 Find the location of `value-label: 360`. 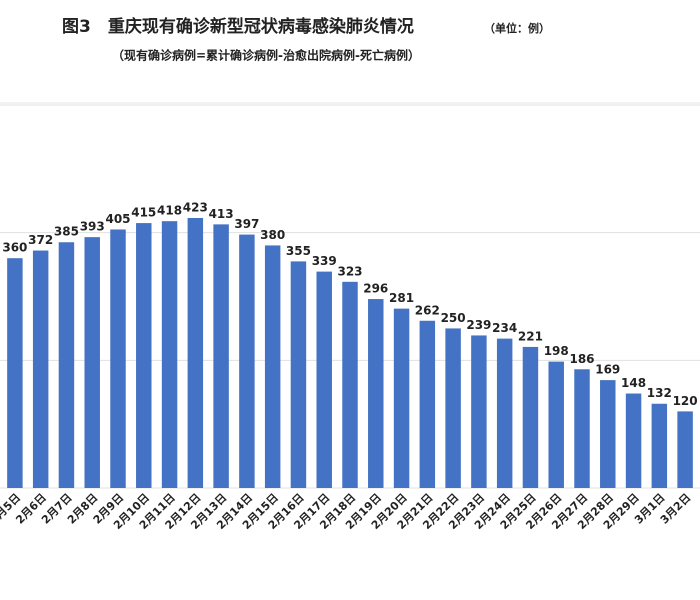

value-label: 360 is located at coordinates (14, 248).